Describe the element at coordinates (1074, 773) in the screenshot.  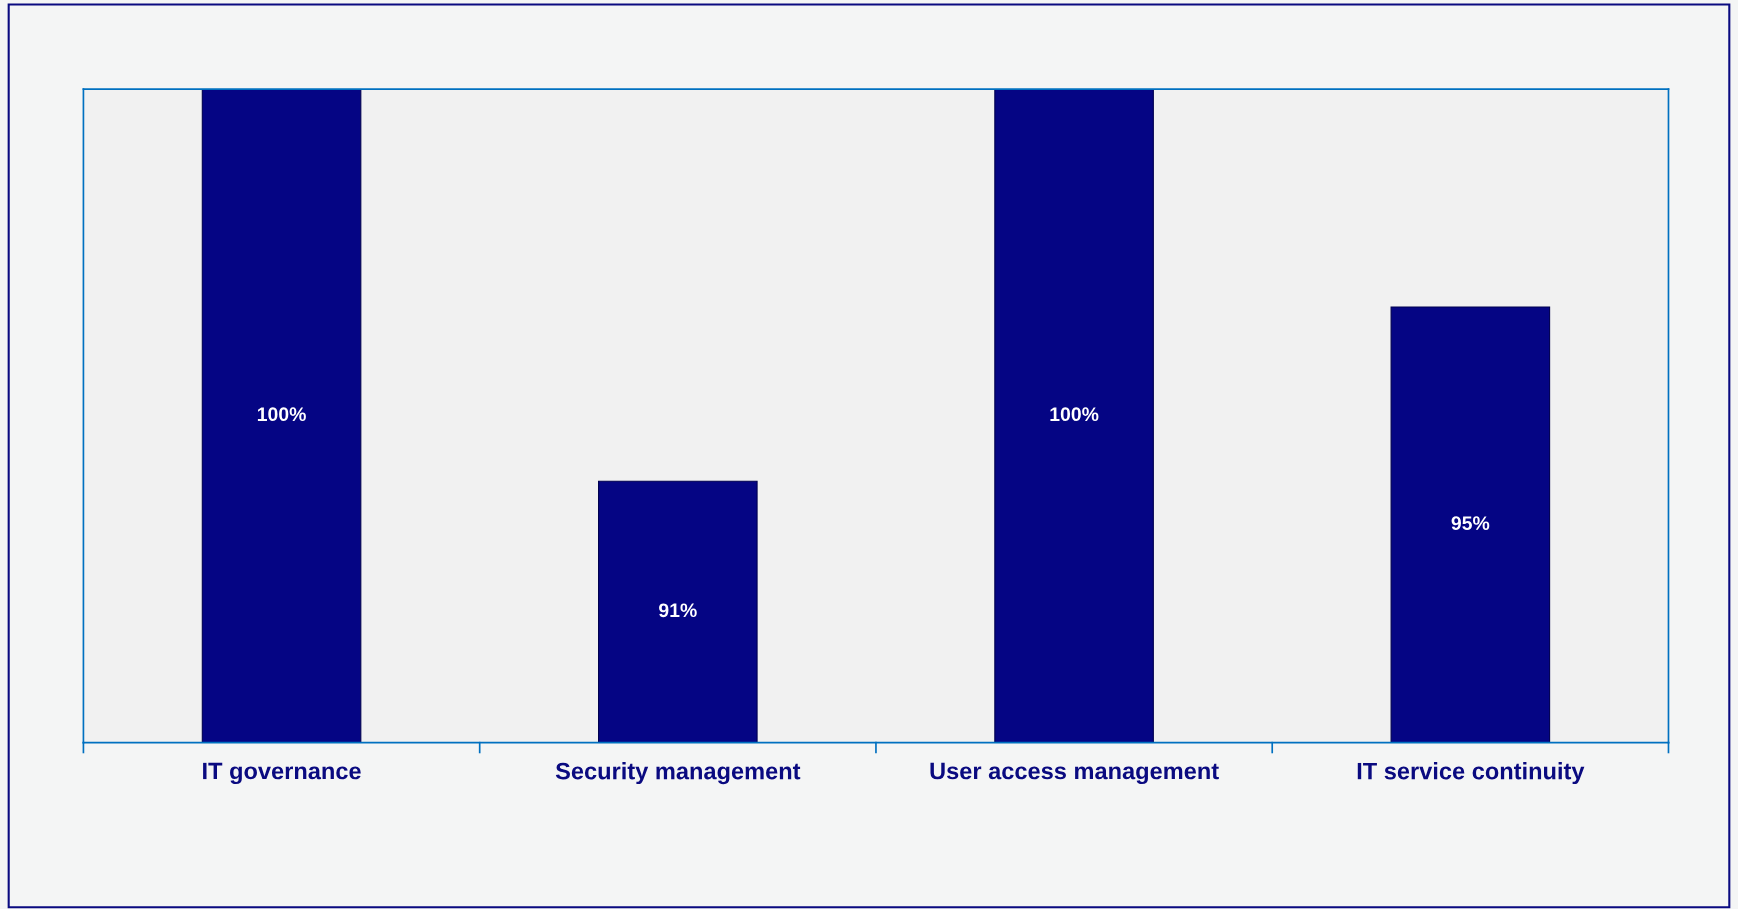
I see `x-tick-label: User access management` at that location.